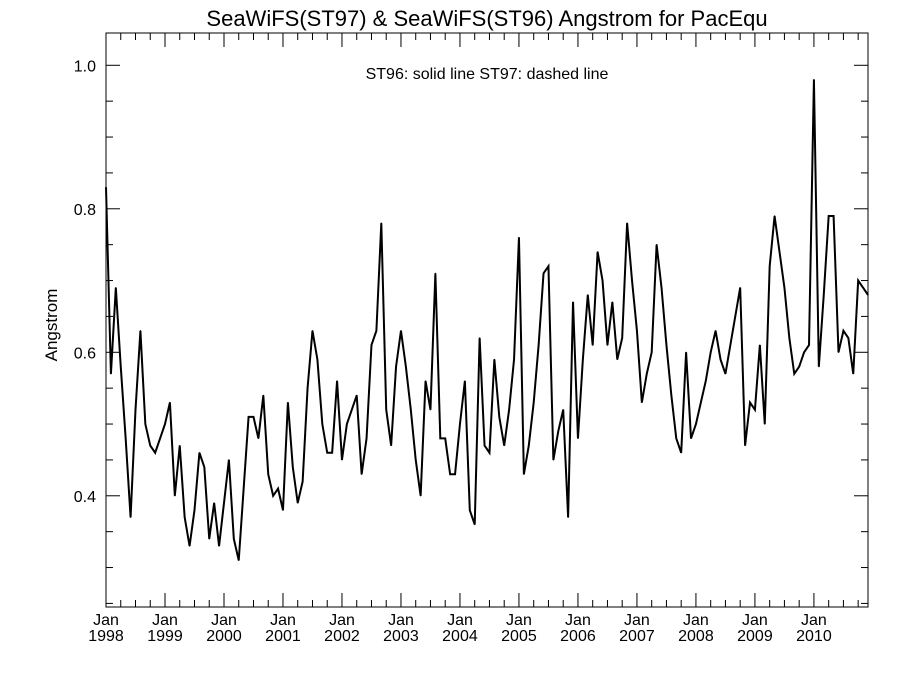  What do you see at coordinates (224, 636) in the screenshot?
I see `x-tick-label-year: 2000` at bounding box center [224, 636].